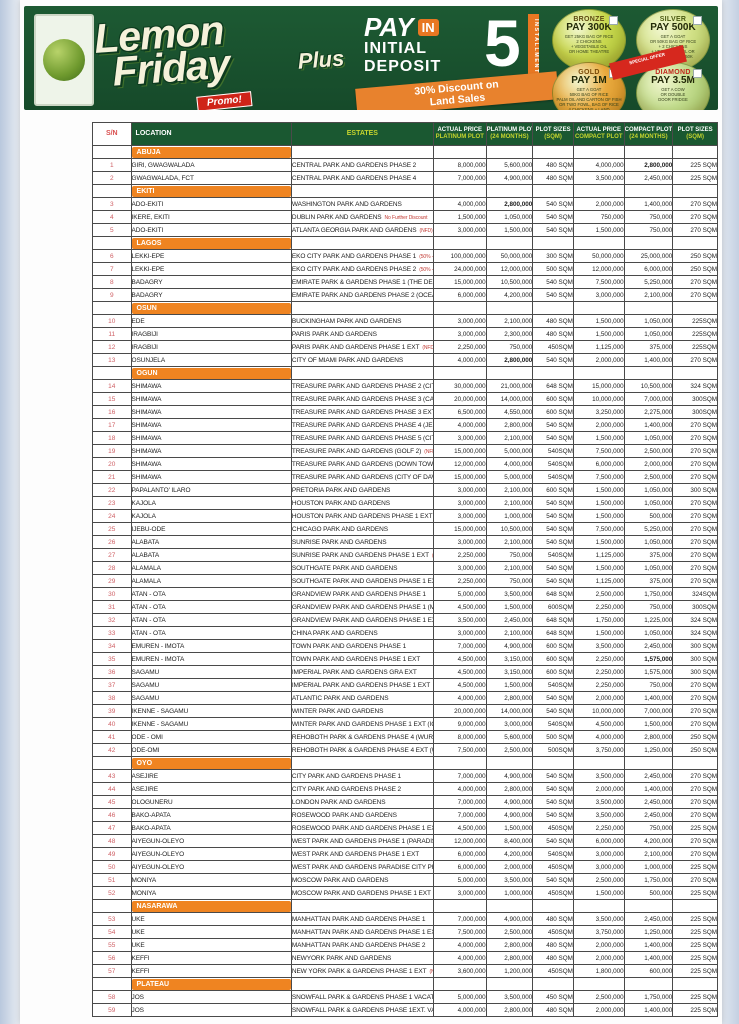  What do you see at coordinates (648, 347) in the screenshot?
I see `compact-plot-price: 375,000` at bounding box center [648, 347].